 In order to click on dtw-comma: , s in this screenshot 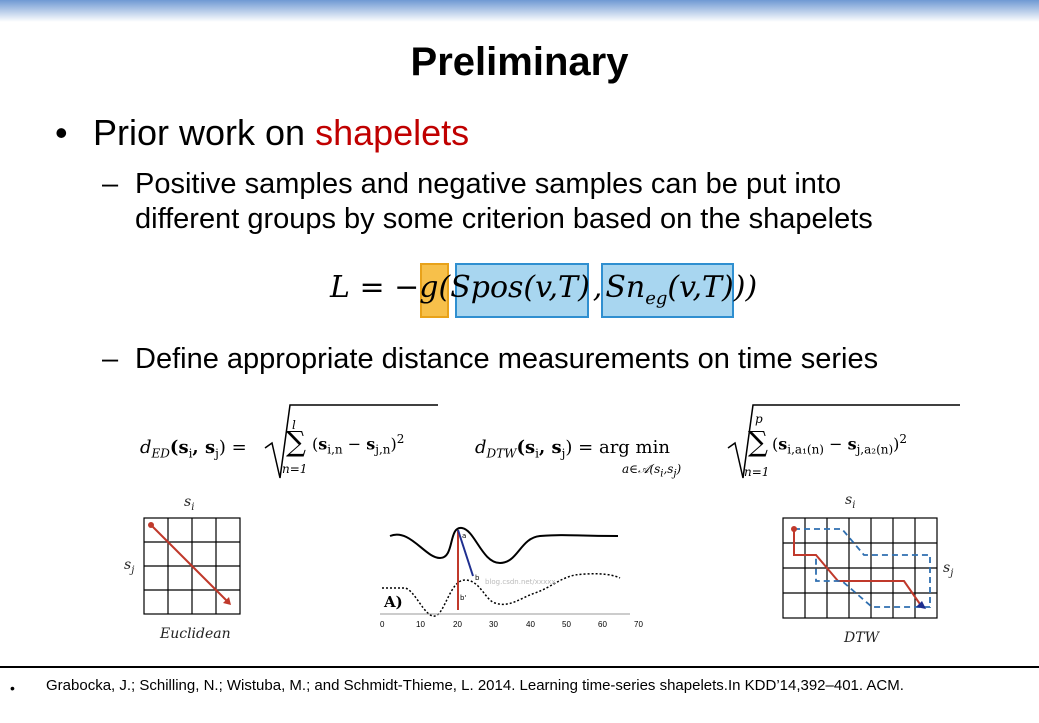, I will do `click(550, 447)`.